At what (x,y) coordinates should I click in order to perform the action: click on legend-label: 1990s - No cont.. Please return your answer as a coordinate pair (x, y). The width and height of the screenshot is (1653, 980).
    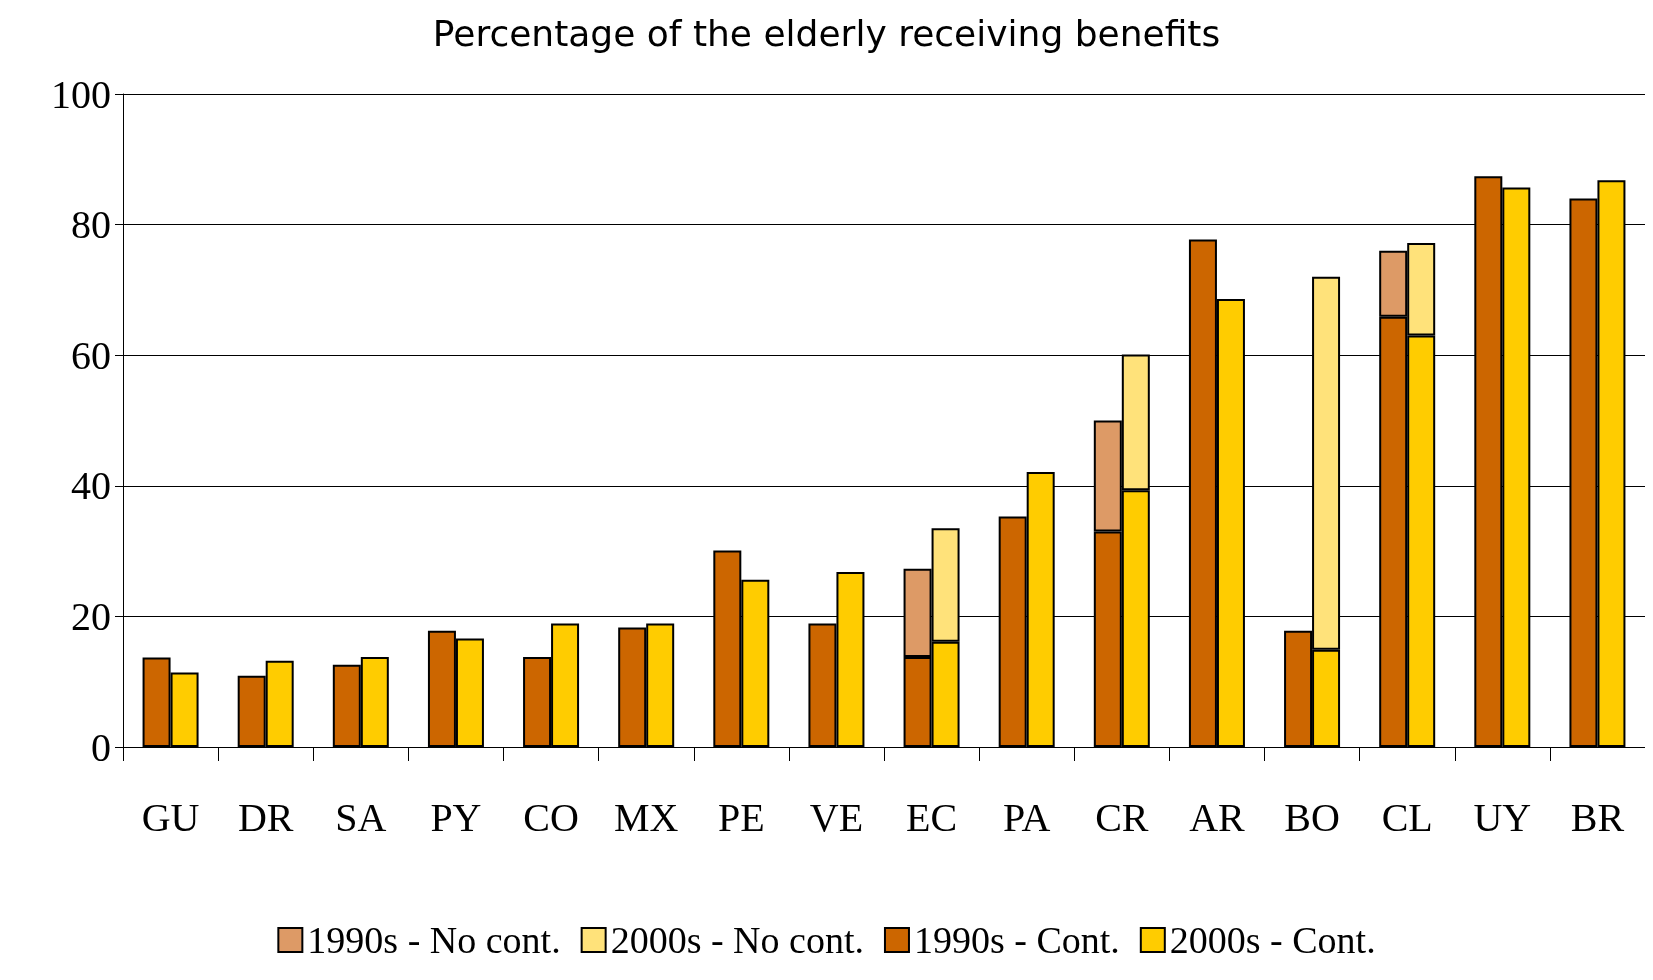
    Looking at the image, I should click on (434, 940).